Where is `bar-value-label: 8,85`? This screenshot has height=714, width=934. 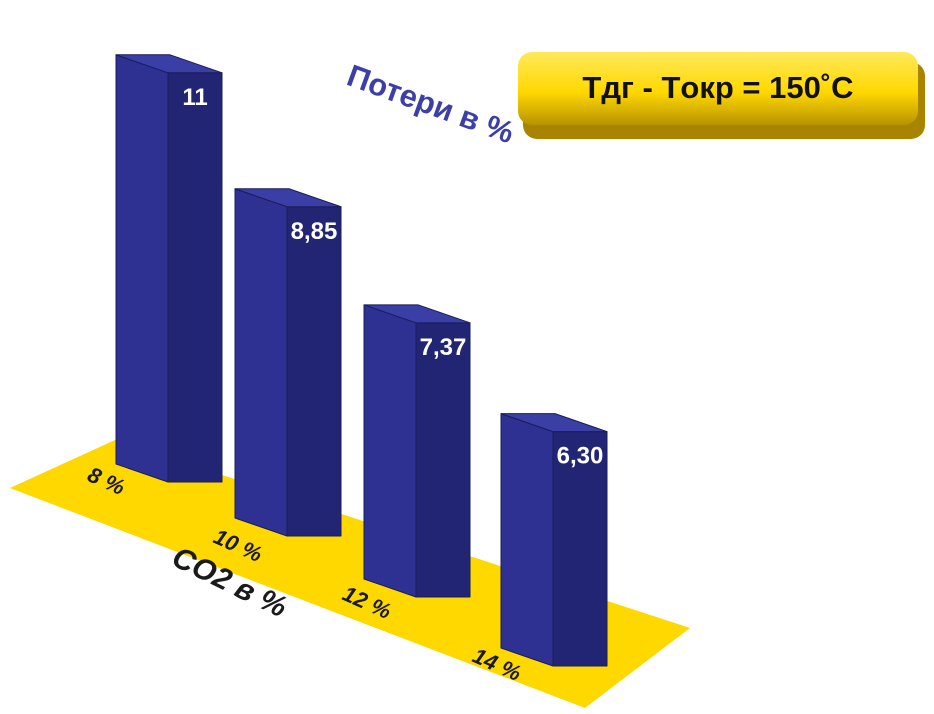
bar-value-label: 8,85 is located at coordinates (314, 231).